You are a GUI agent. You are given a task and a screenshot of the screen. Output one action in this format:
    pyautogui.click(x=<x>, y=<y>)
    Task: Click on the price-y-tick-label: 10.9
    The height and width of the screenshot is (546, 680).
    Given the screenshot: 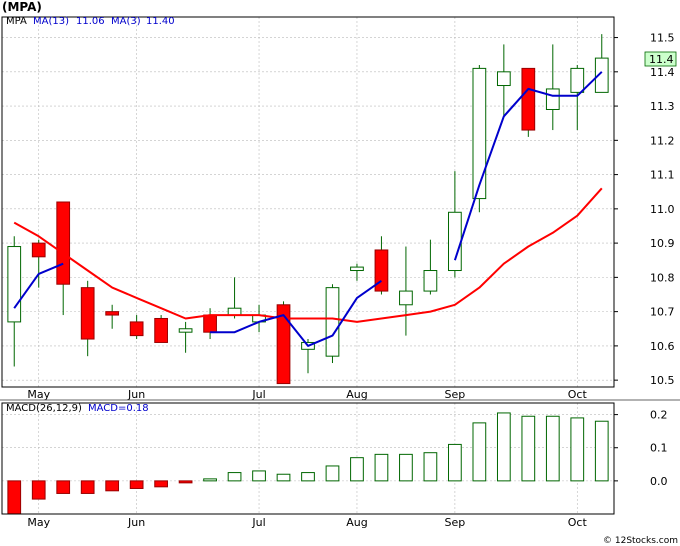 What is the action you would take?
    pyautogui.click(x=662, y=243)
    